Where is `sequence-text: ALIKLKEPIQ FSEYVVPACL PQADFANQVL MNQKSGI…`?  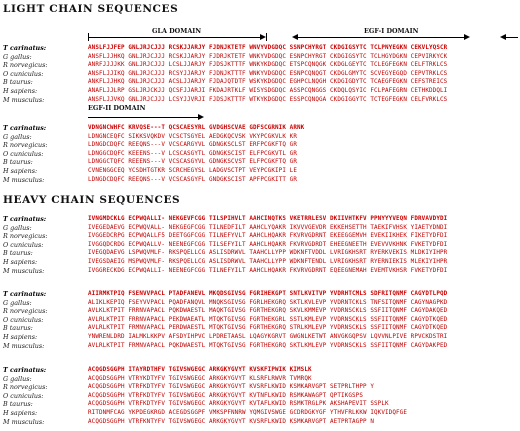
sequence-text: ALIKLKEPIQ FSEYVVPACL PQADFANQVL MNQKSGI… is located at coordinates (268, 302).